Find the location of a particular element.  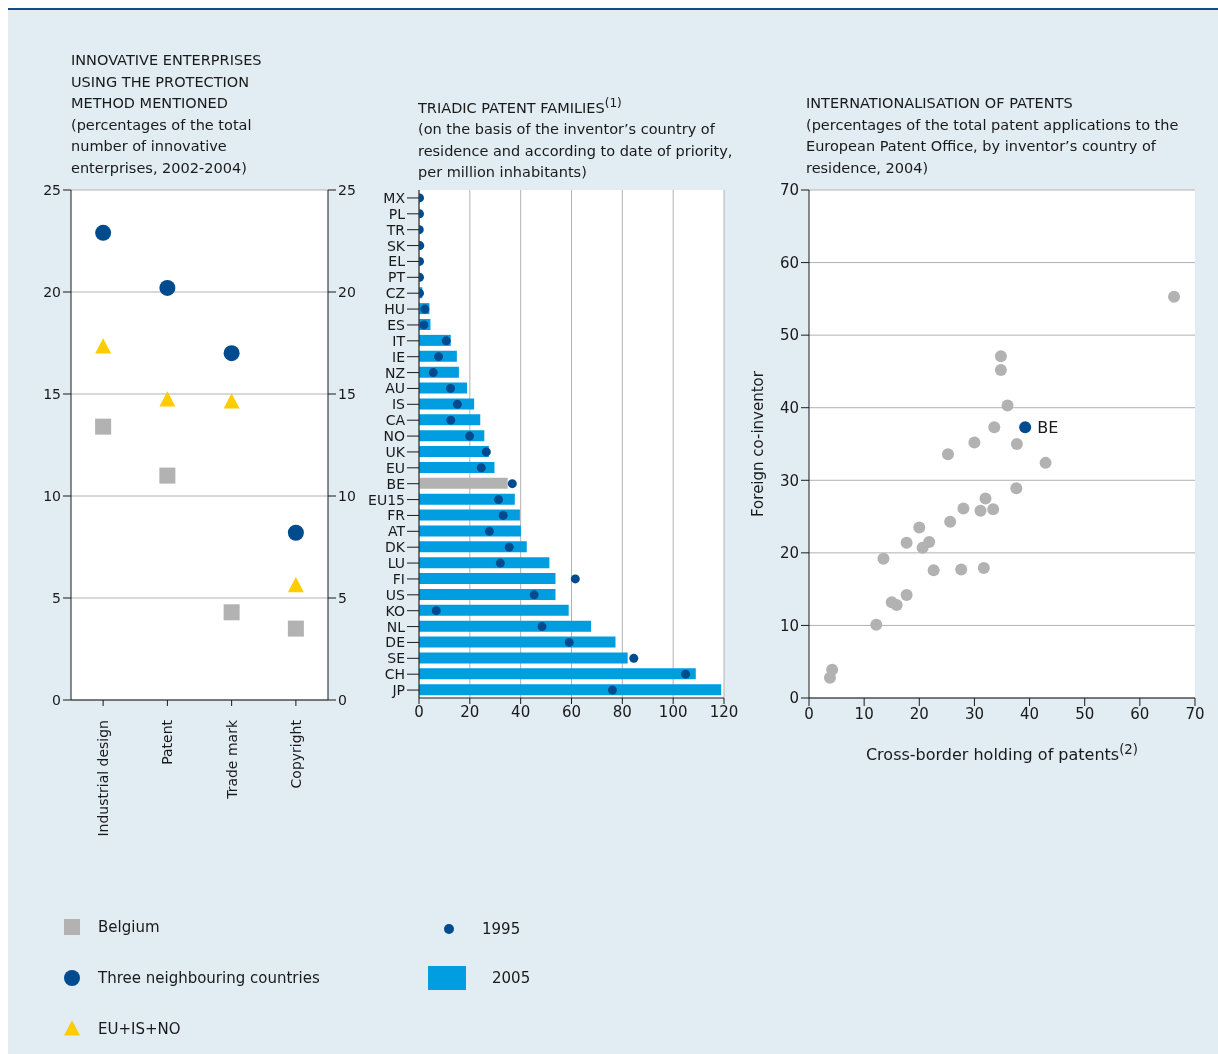

chart-subtitle: (percentages of the total patent applications to the European Patent Office, by inventor’s country of residence, 2004) is located at coordinates (993, 146).